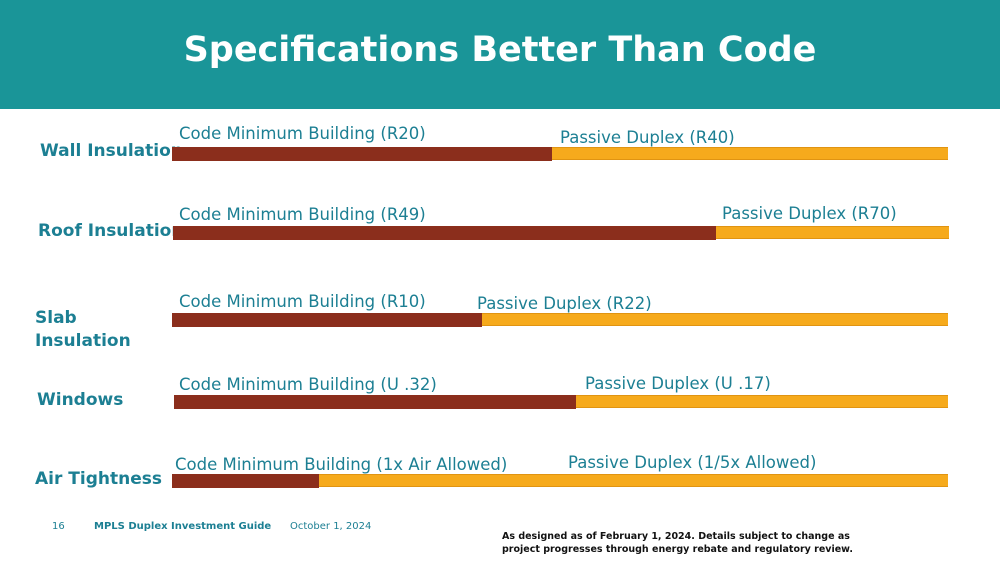 The image size is (1000, 563). Describe the element at coordinates (647, 137) in the screenshot. I see `passive-caption-wall-insulation: Passive Duplex (R40)` at that location.